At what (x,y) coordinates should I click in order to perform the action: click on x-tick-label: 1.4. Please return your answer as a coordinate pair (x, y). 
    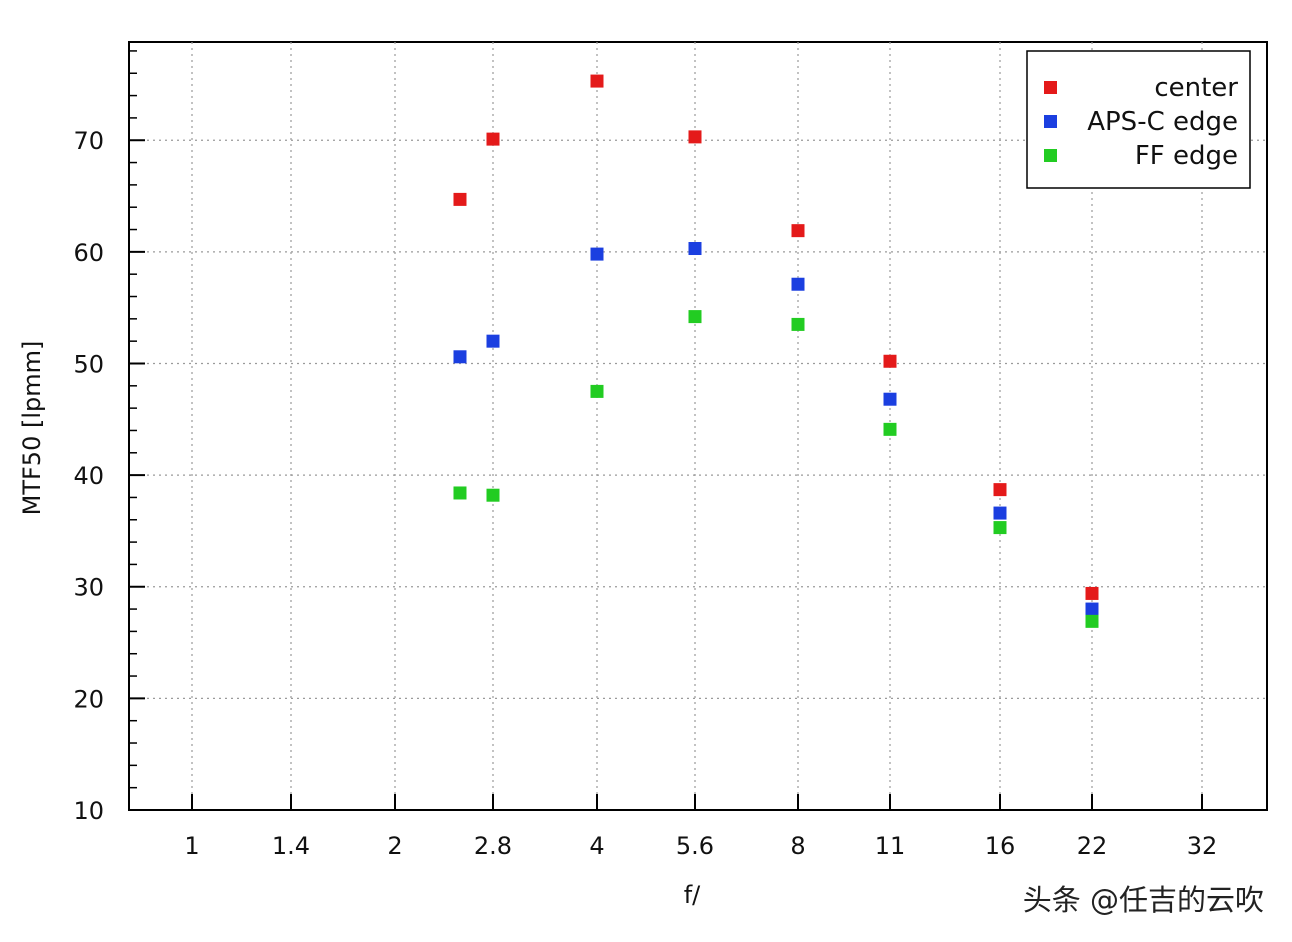
    Looking at the image, I should click on (291, 846).